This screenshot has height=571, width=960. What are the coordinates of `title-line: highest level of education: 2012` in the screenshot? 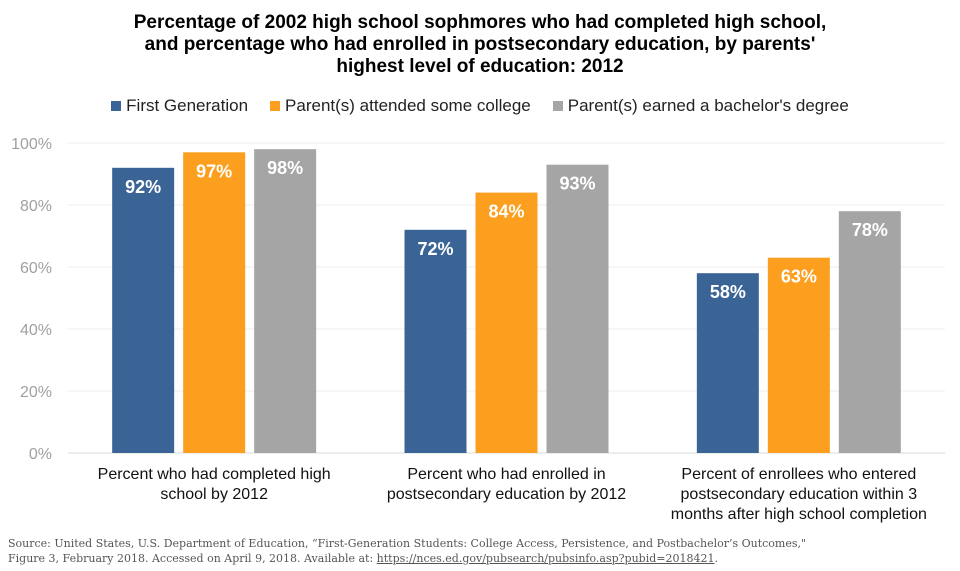 It's located at (480, 66).